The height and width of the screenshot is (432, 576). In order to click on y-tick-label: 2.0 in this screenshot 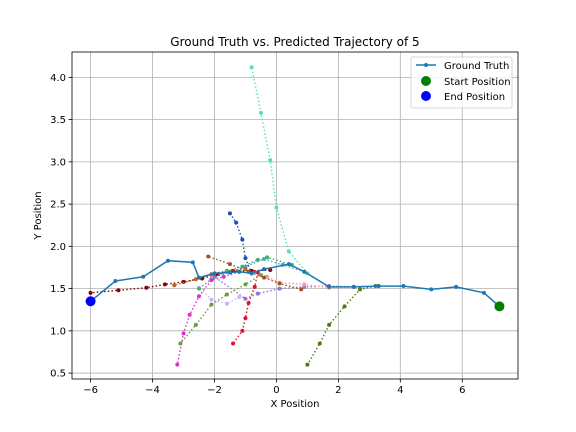, I will do `click(58, 247)`.